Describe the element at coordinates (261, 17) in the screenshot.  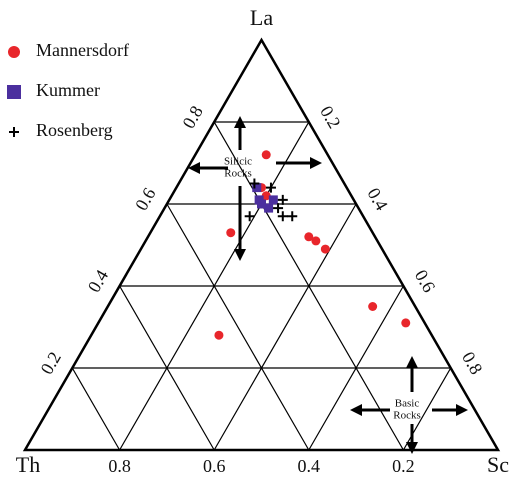
I see `axis-label: La` at that location.